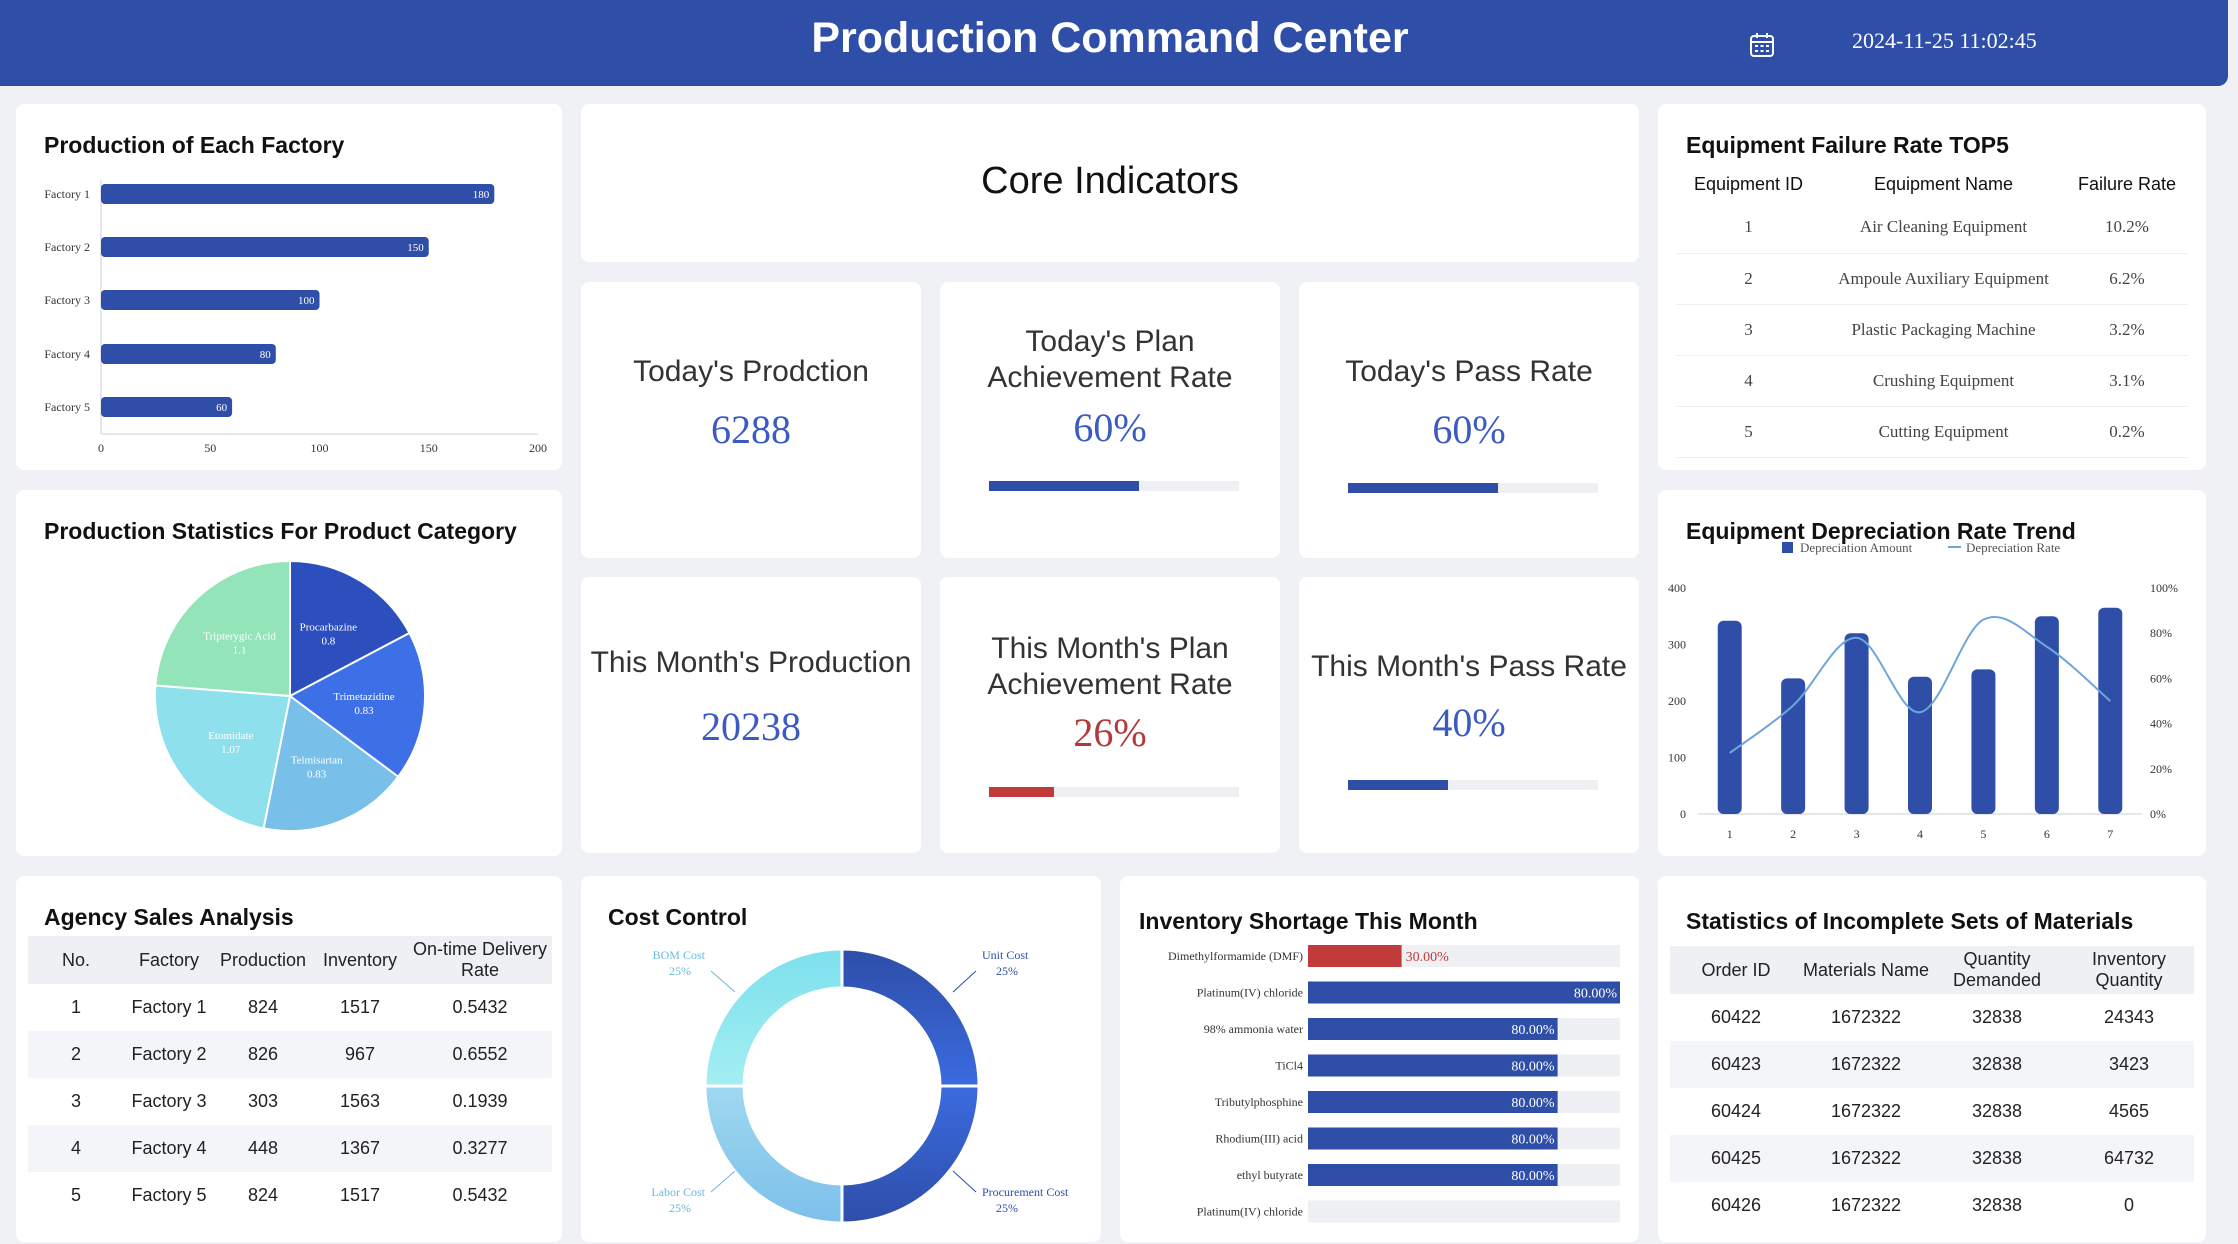 This screenshot has height=1244, width=2238. I want to click on category-label: Factory 3, so click(67, 300).